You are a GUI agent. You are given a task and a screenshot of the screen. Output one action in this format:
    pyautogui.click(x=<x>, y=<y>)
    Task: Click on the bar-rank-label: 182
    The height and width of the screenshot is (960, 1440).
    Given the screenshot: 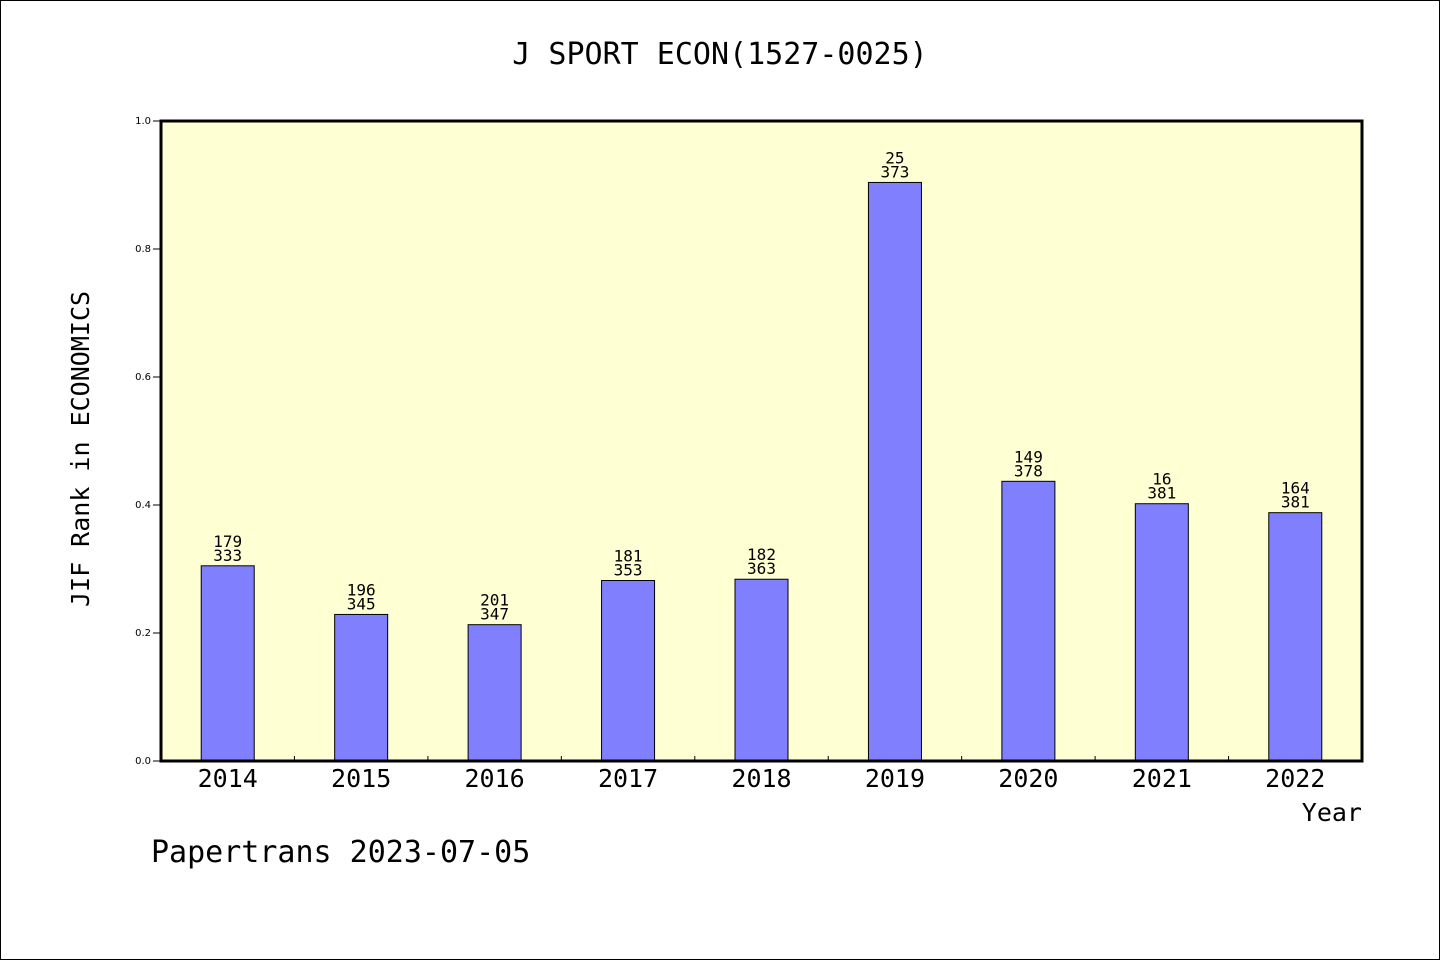 What is the action you would take?
    pyautogui.click(x=761, y=554)
    